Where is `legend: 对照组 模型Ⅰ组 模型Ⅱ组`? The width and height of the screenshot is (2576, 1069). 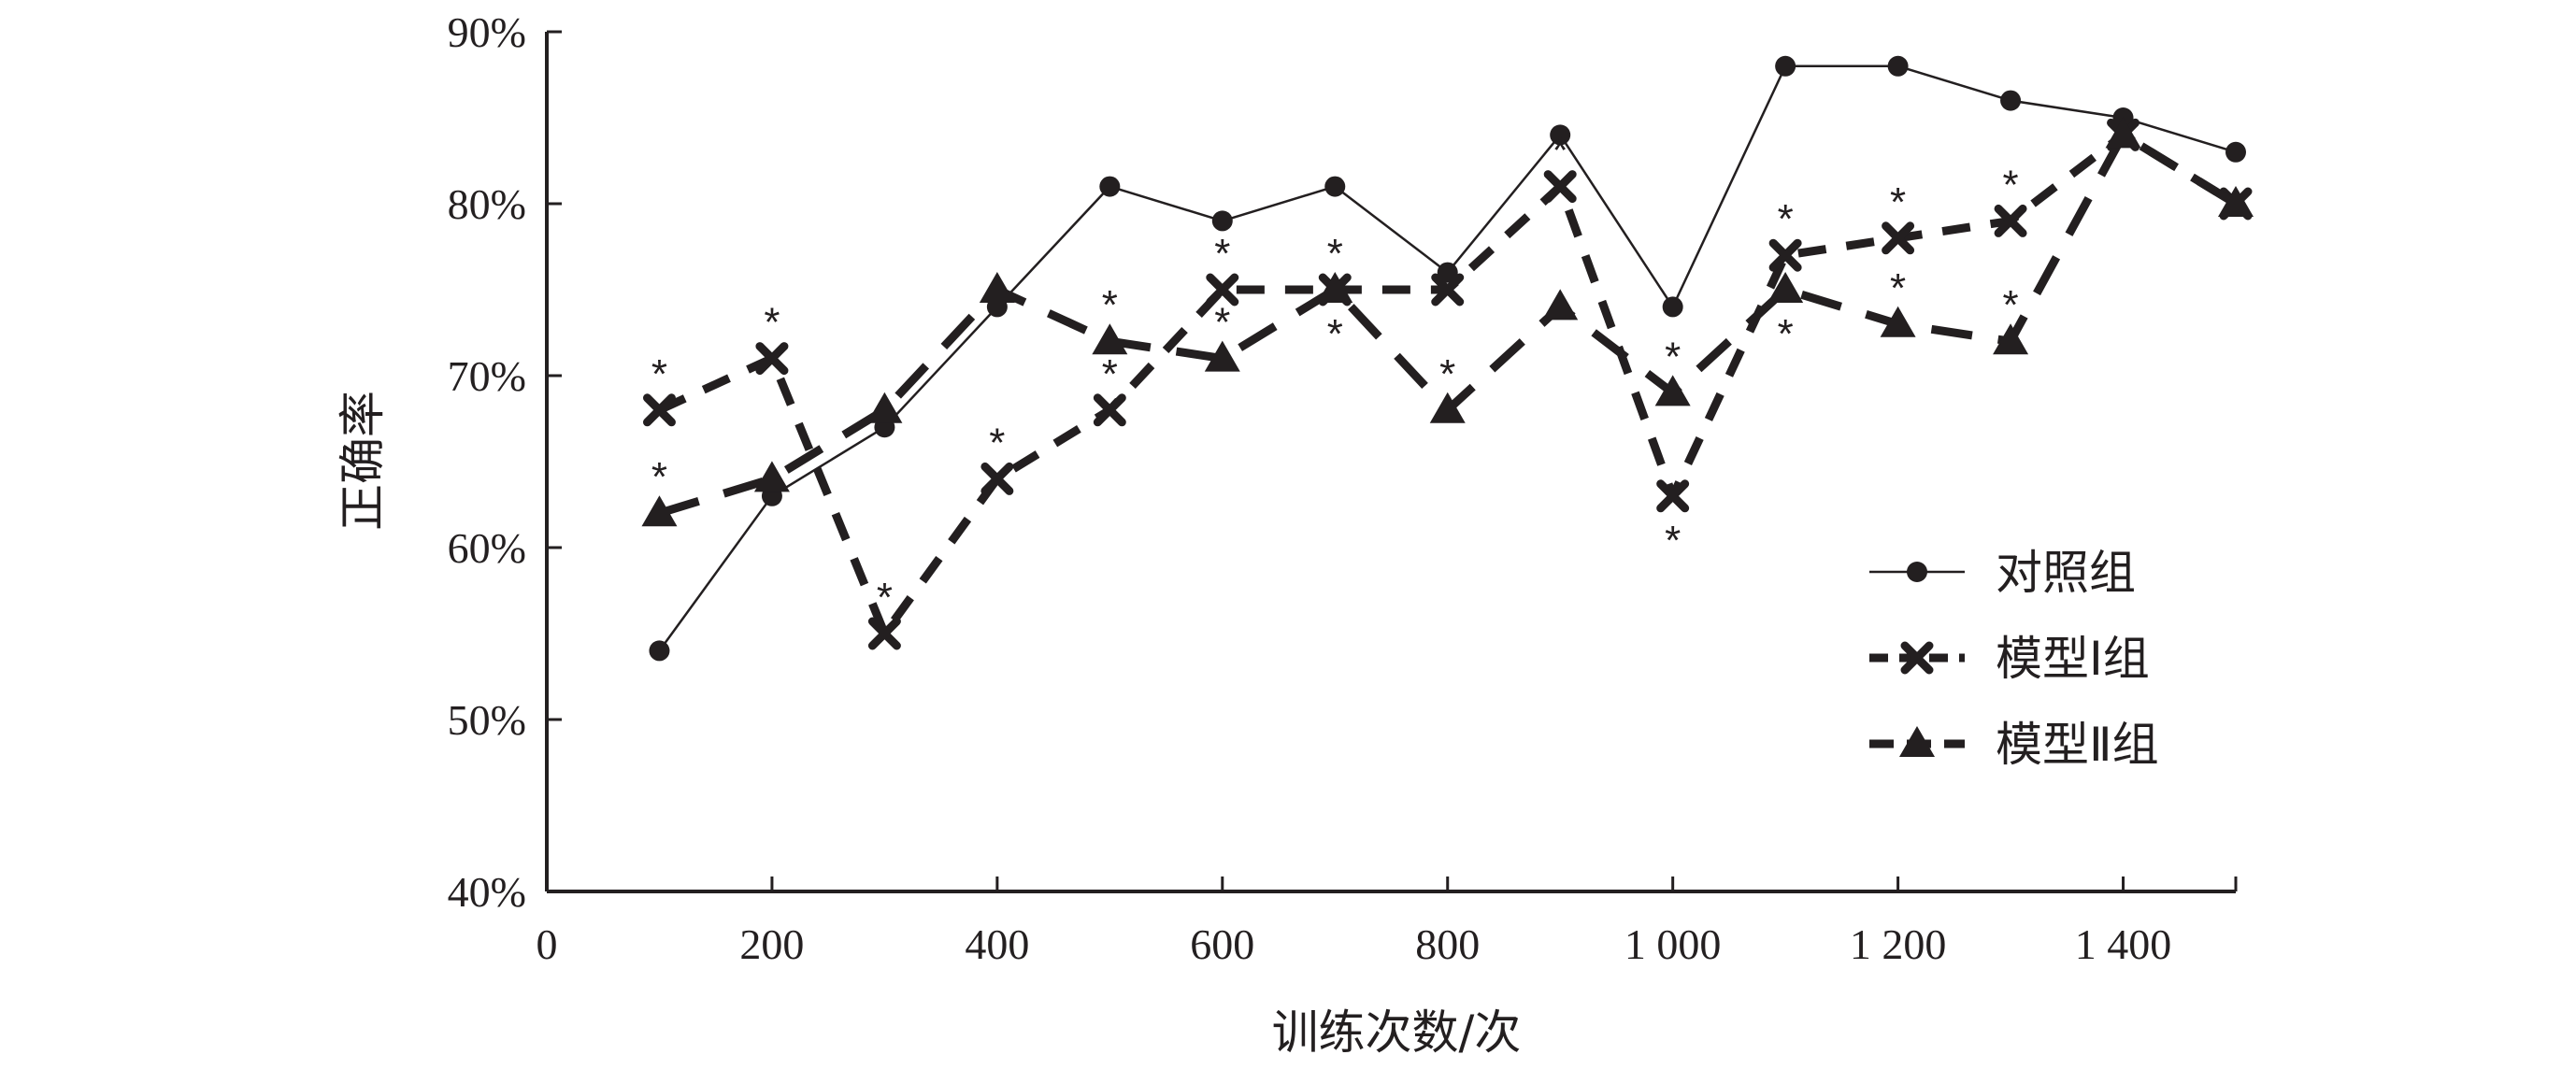 legend: 对照组 模型Ⅰ组 模型Ⅱ组 is located at coordinates (2014, 659).